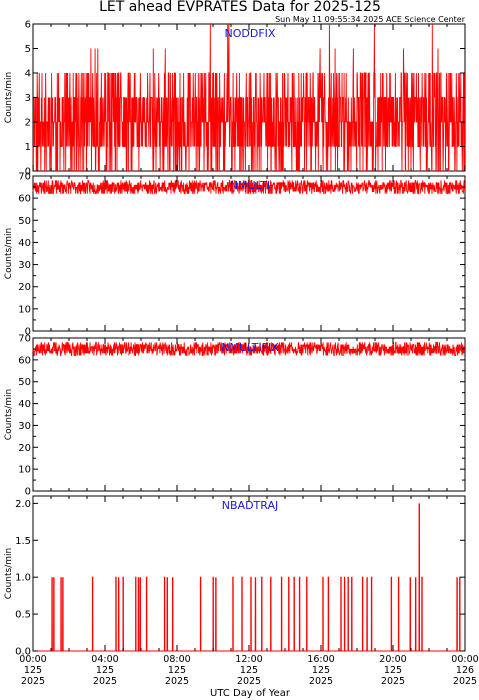  What do you see at coordinates (250, 505) in the screenshot?
I see `panel-label: NBADTRAJ` at bounding box center [250, 505].